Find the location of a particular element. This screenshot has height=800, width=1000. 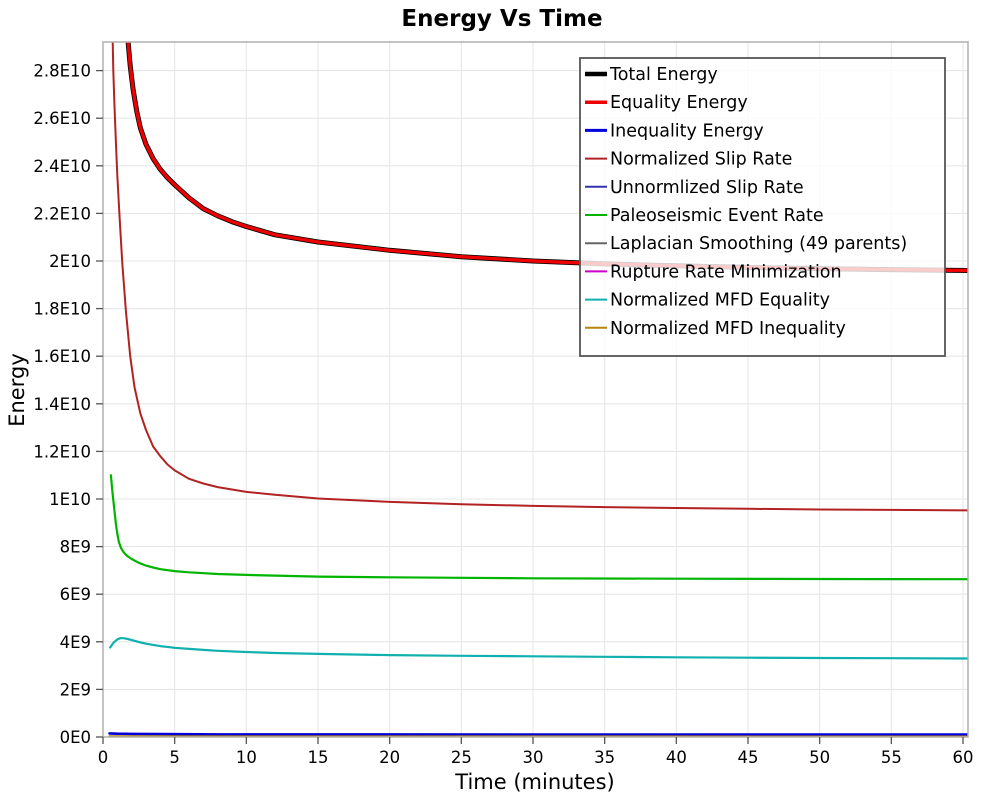

y-tick-label: 1.4E10 is located at coordinates (62, 404).